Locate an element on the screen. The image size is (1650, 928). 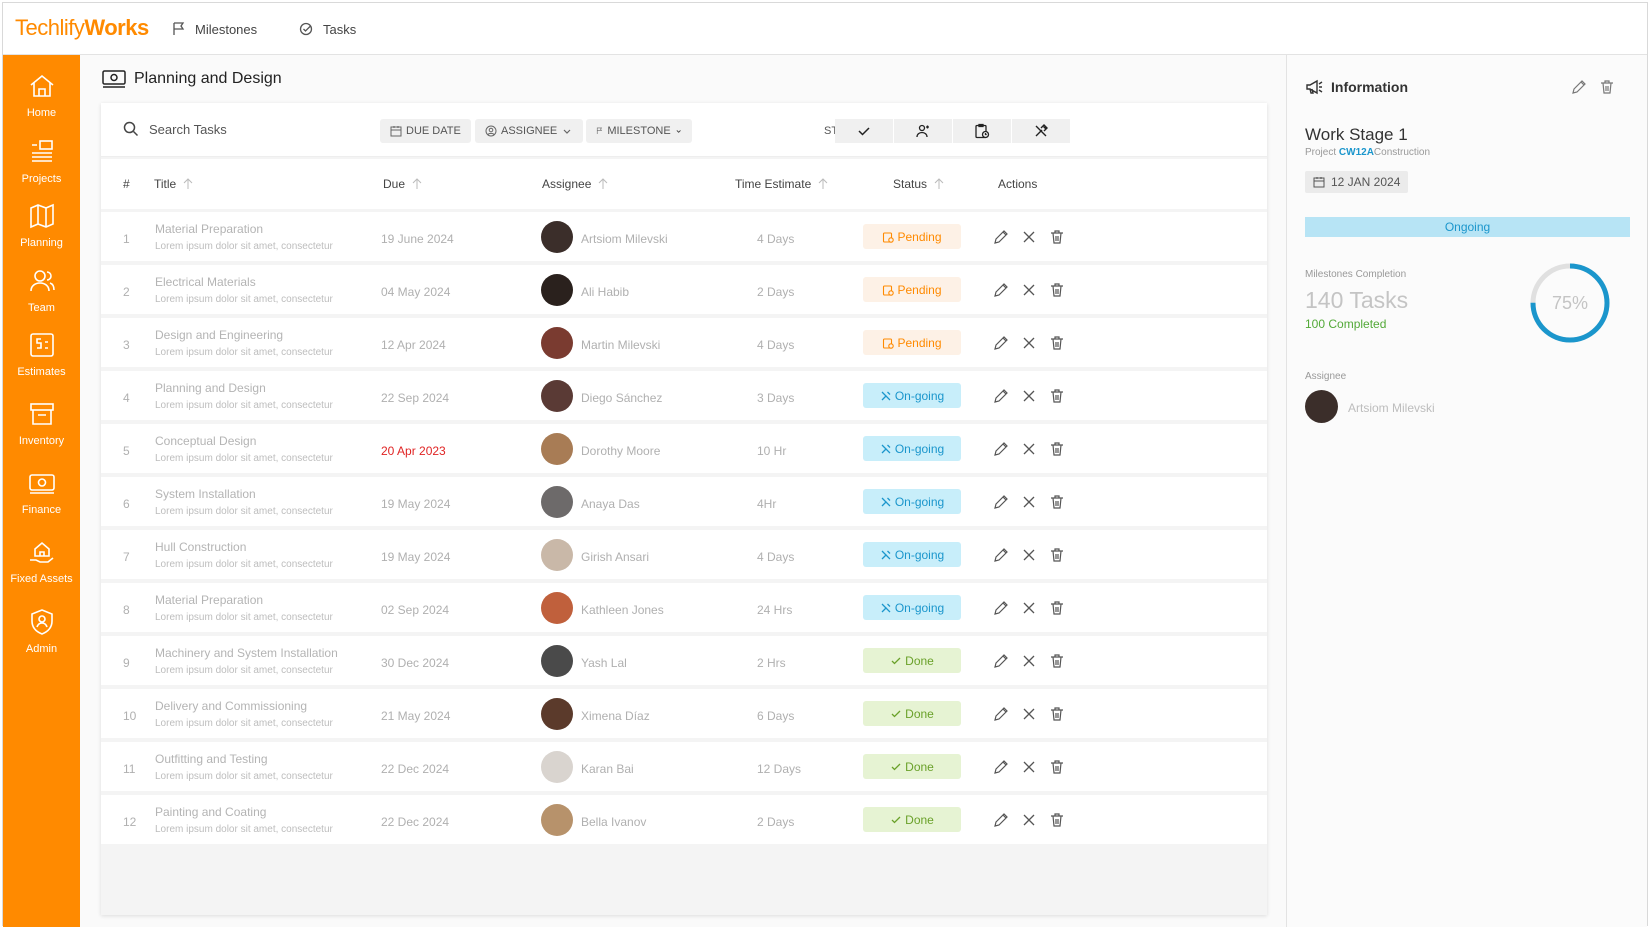
sidebar-item-team: Team is located at coordinates (41, 290).